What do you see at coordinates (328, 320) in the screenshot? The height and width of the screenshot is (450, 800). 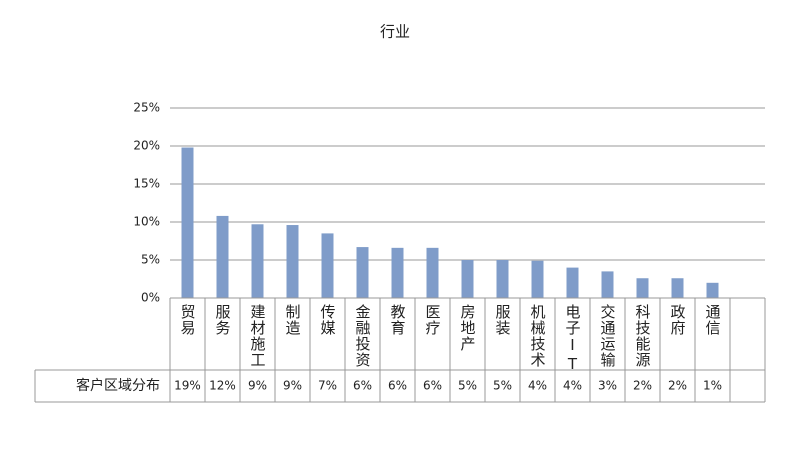 I see `x-tick-label: 传媒` at bounding box center [328, 320].